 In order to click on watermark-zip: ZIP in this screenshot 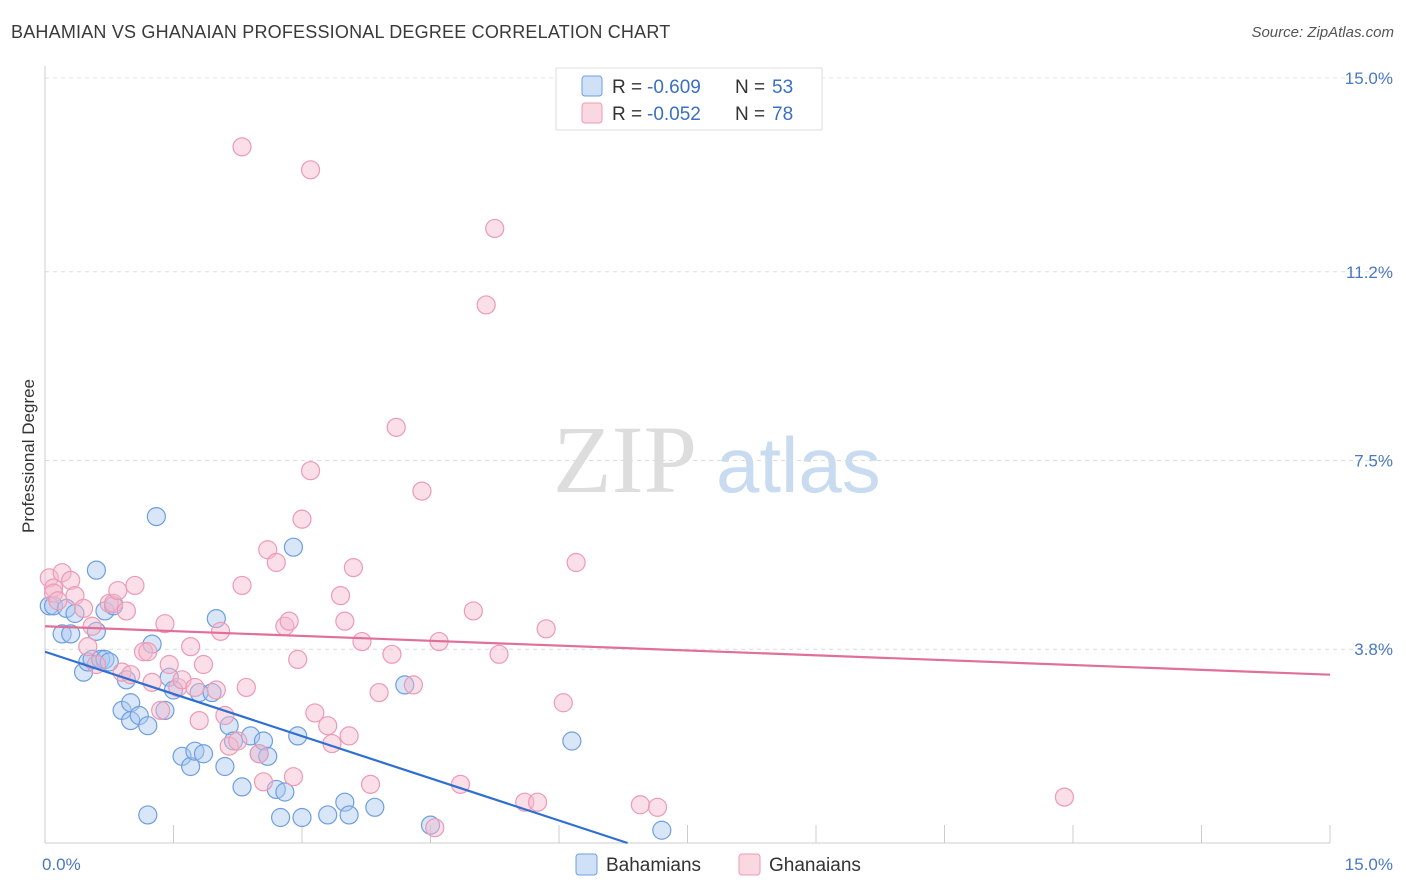, I will do `click(625, 459)`.